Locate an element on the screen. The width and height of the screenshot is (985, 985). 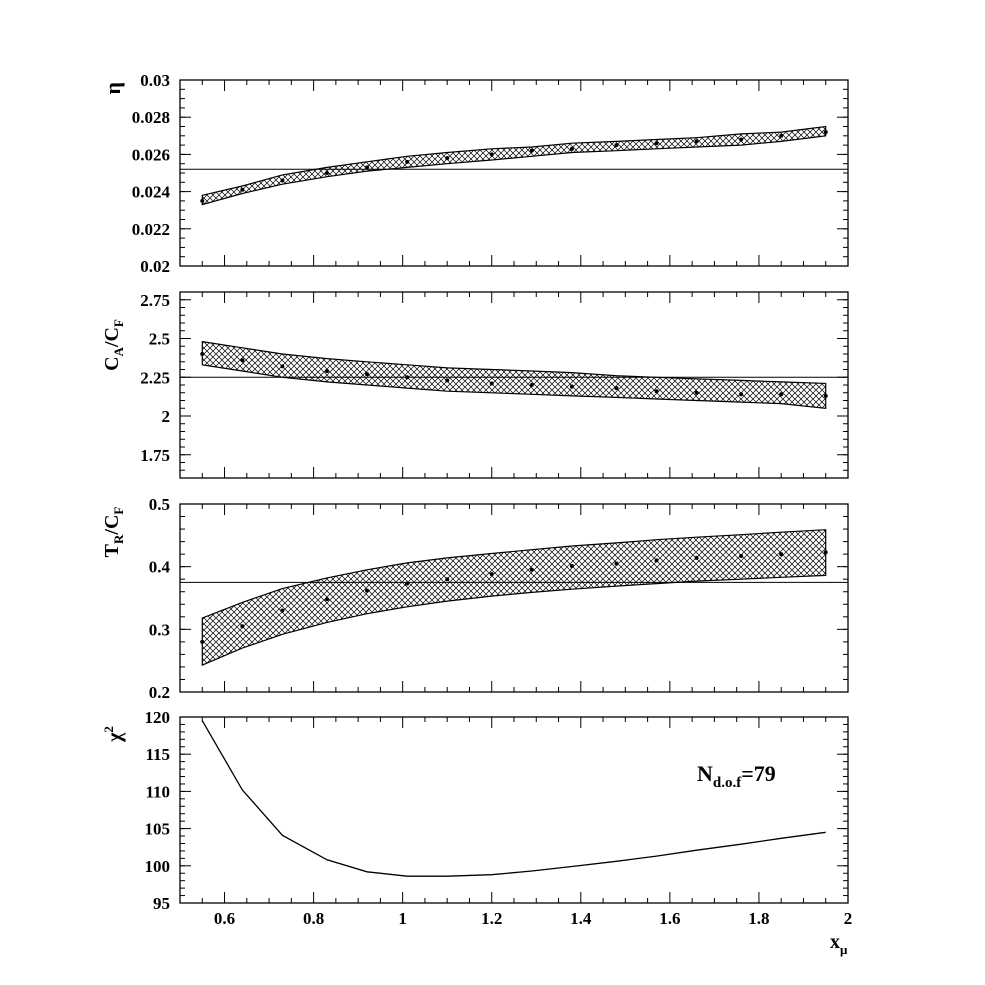
ndof-annotation: Nd.o.f=79 is located at coordinates (736, 776).